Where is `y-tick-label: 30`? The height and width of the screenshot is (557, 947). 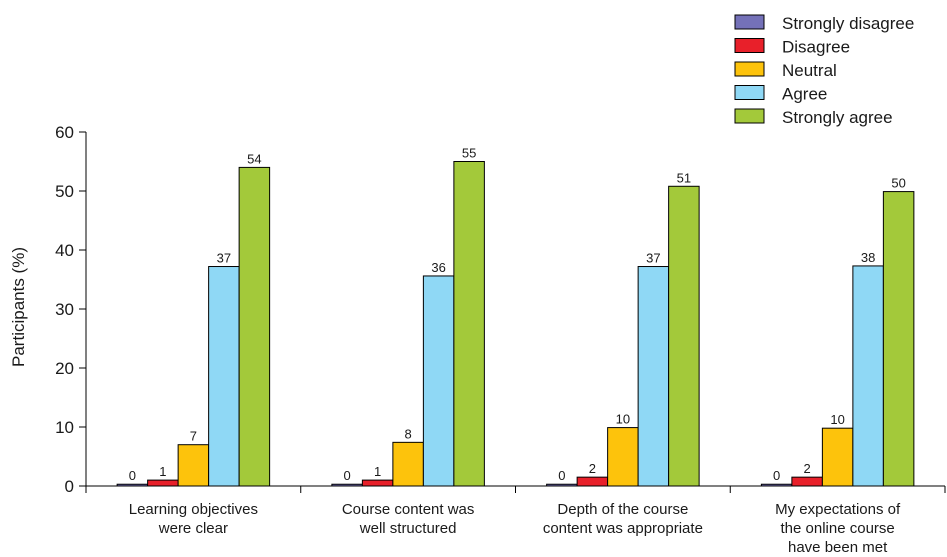 y-tick-label: 30 is located at coordinates (64, 309).